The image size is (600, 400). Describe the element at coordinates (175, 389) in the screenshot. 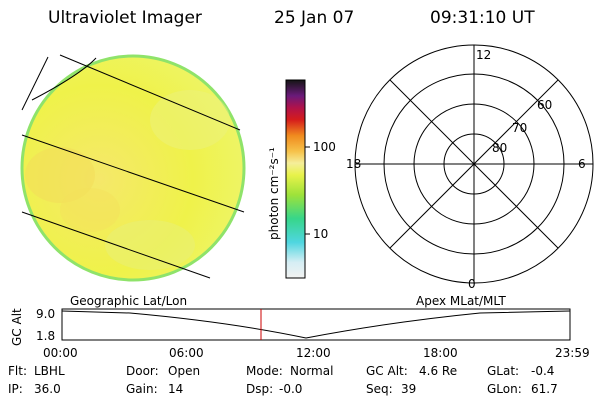

I see `status-value: 14` at that location.